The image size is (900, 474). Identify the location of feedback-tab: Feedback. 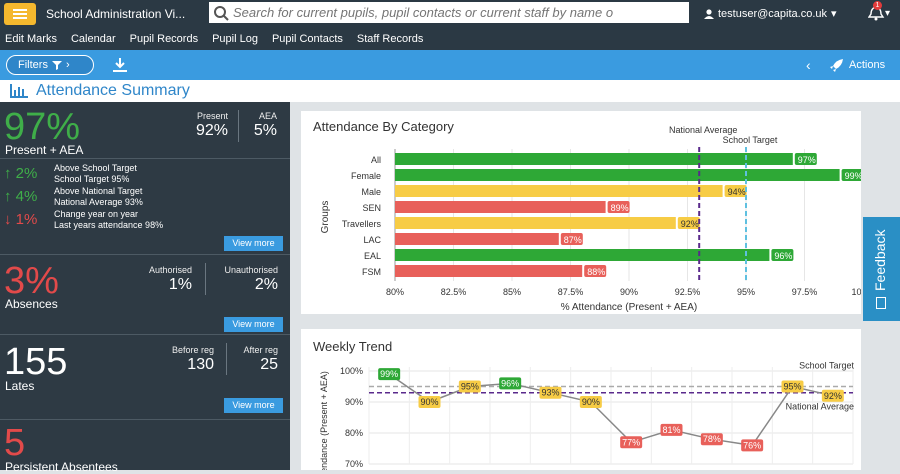
(881, 269).